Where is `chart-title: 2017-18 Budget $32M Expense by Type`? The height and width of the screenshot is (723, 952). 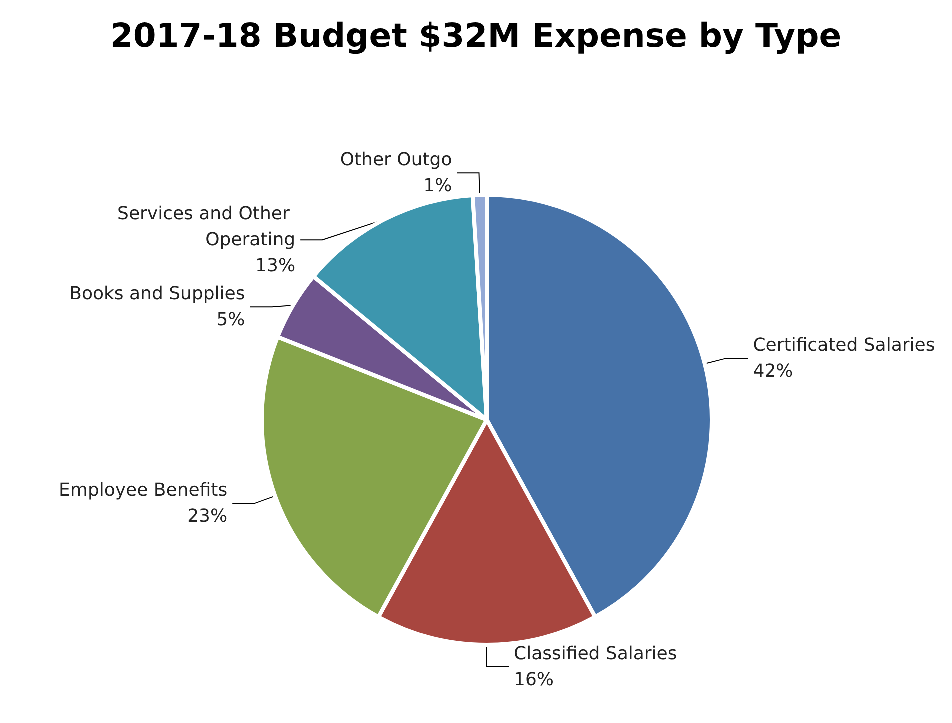
chart-title: 2017-18 Budget $32M Expense by Type is located at coordinates (476, 35).